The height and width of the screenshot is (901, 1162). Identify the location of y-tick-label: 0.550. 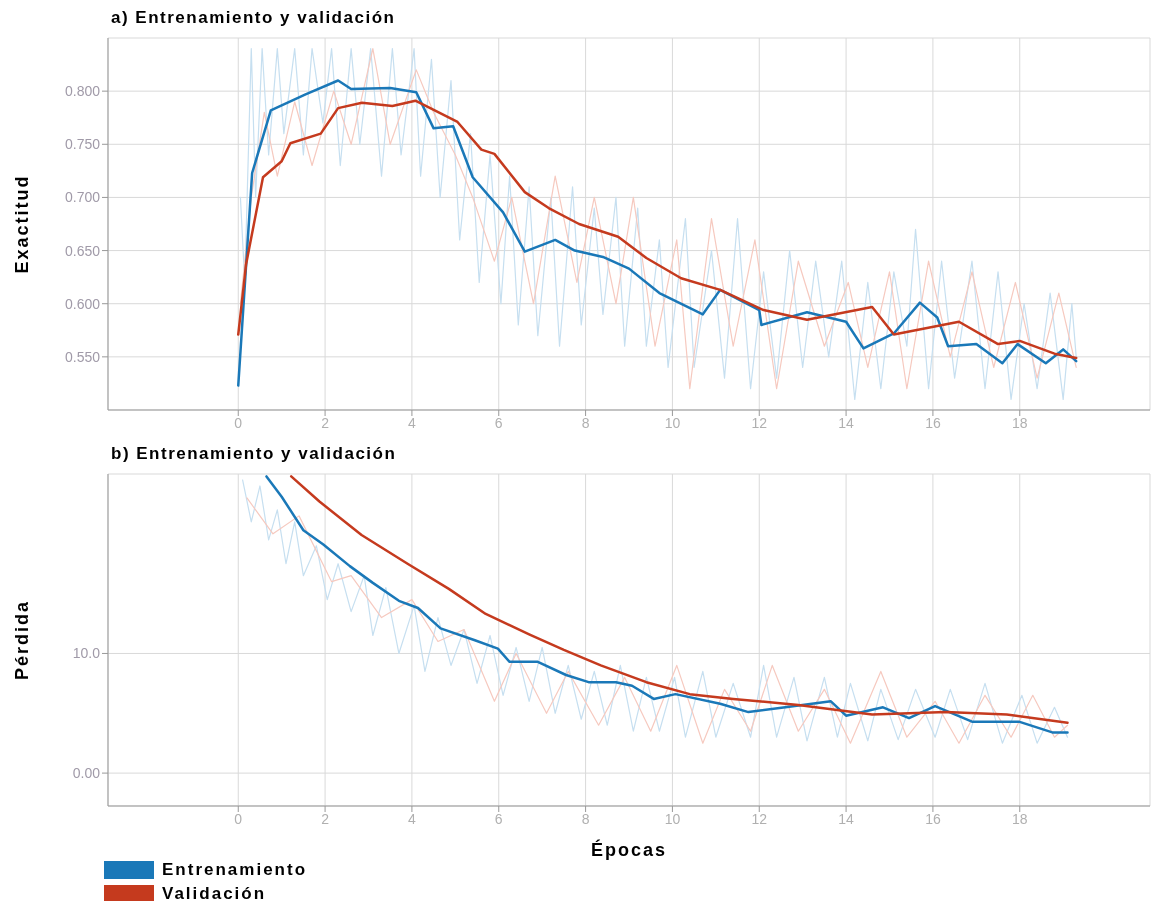
(82, 356).